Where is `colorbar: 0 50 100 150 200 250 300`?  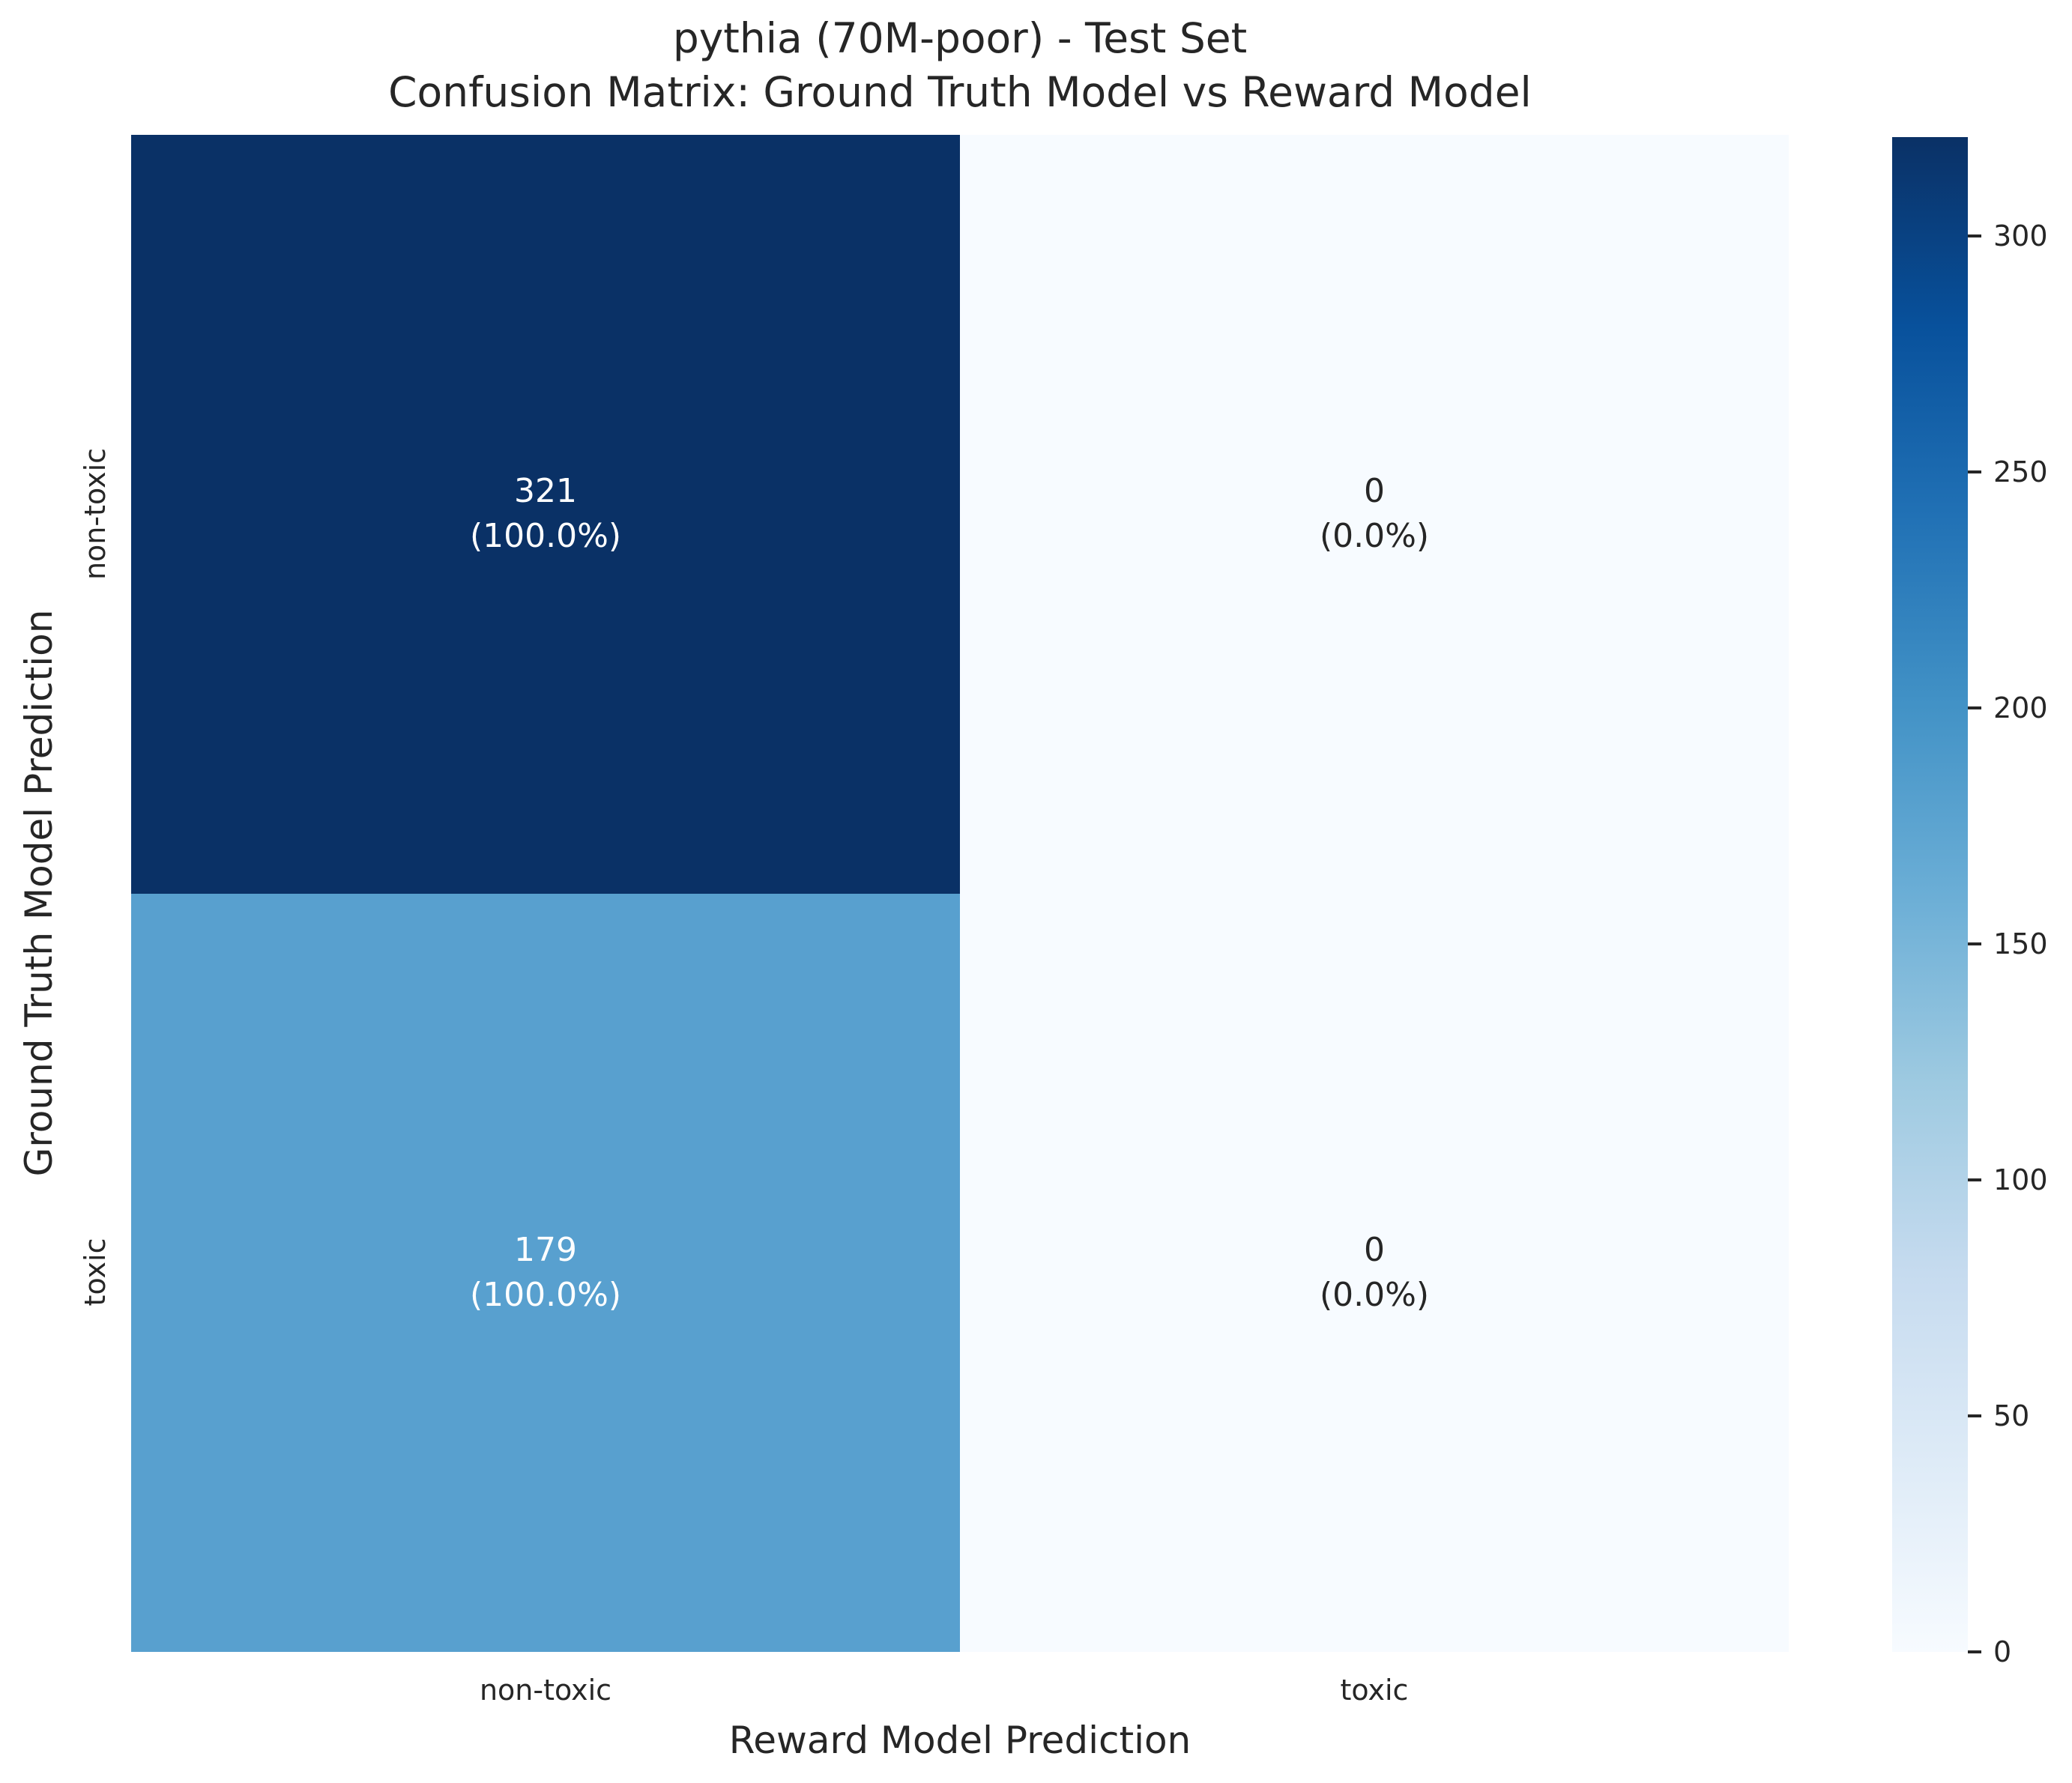 colorbar: 0 50 100 150 200 250 300 is located at coordinates (1970, 901).